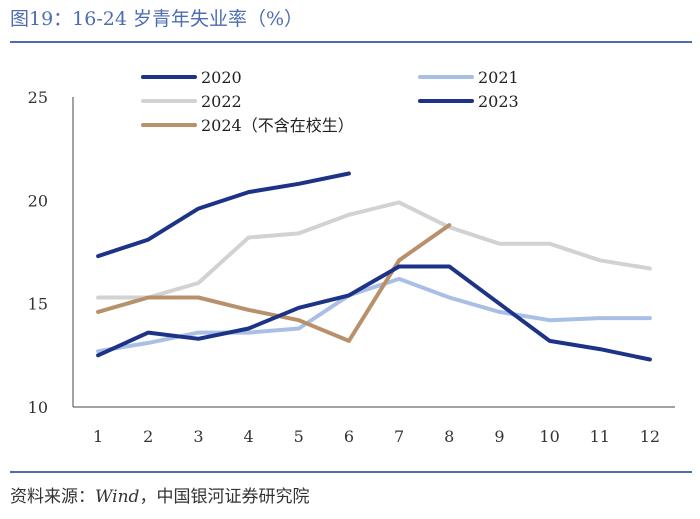  What do you see at coordinates (351, 42) in the screenshot?
I see `title-divider` at bounding box center [351, 42].